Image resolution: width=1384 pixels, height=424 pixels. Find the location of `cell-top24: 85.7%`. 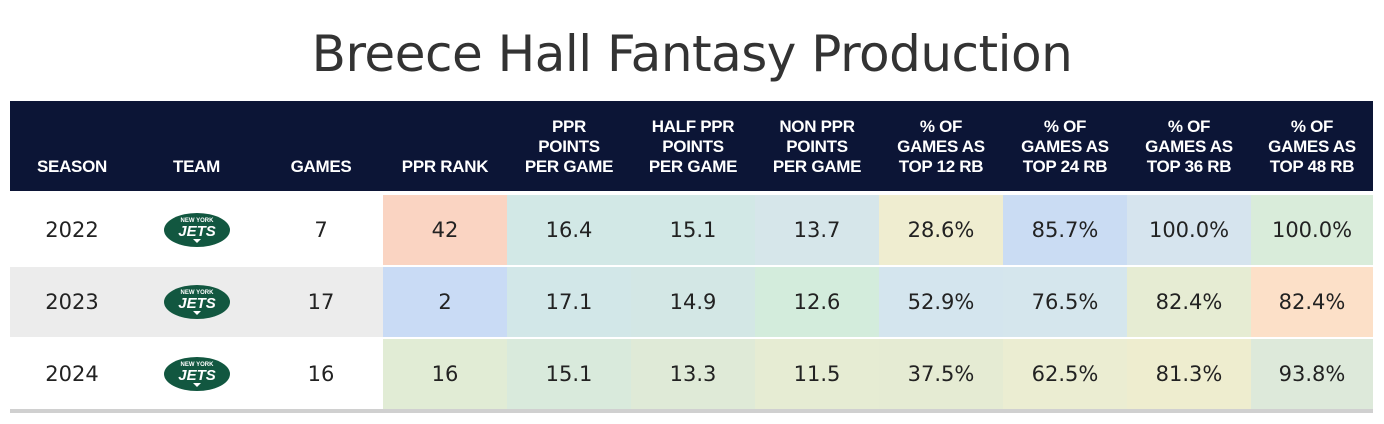

cell-top24: 85.7% is located at coordinates (1065, 229).